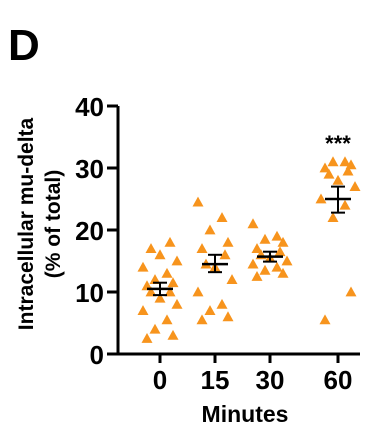 The height and width of the screenshot is (431, 374). What do you see at coordinates (26, 223) in the screenshot?
I see `y-axis-label-line-1: Intracellular mu-delta` at bounding box center [26, 223].